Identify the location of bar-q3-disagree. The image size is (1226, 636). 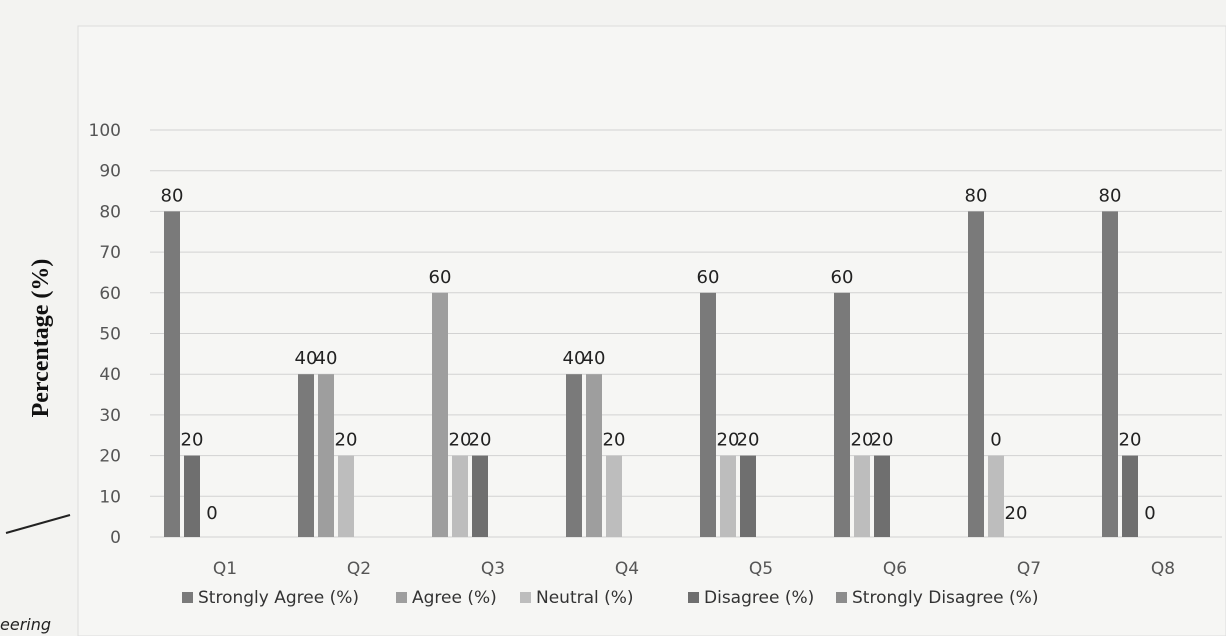
(480, 496).